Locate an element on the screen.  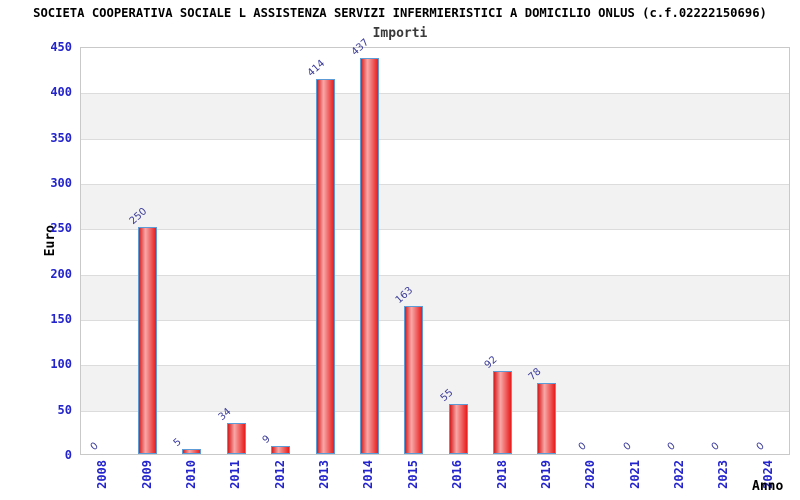
x-tick-2023: 2023 is located at coordinates (723, 479).